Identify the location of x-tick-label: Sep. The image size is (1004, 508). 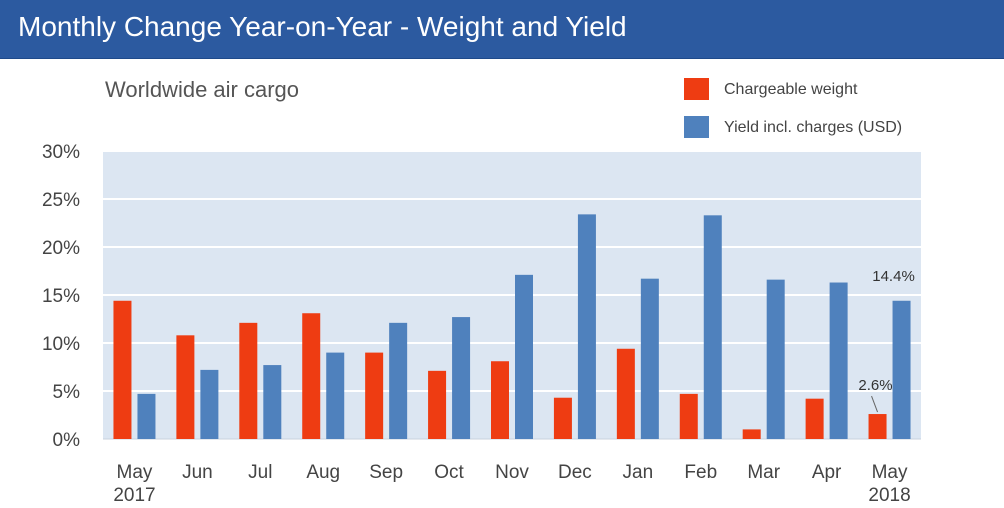
(386, 472).